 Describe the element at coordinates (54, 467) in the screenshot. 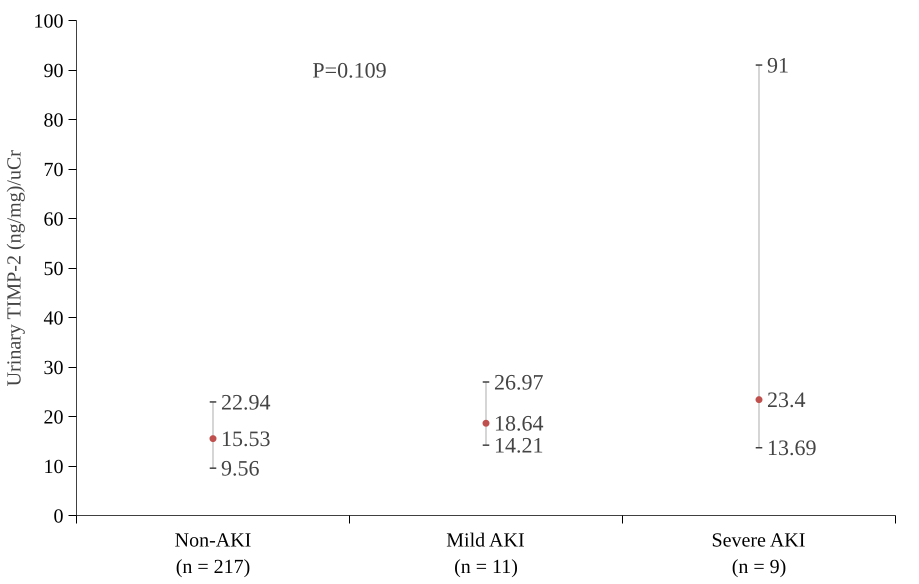

I see `y-tick-label: 10` at that location.